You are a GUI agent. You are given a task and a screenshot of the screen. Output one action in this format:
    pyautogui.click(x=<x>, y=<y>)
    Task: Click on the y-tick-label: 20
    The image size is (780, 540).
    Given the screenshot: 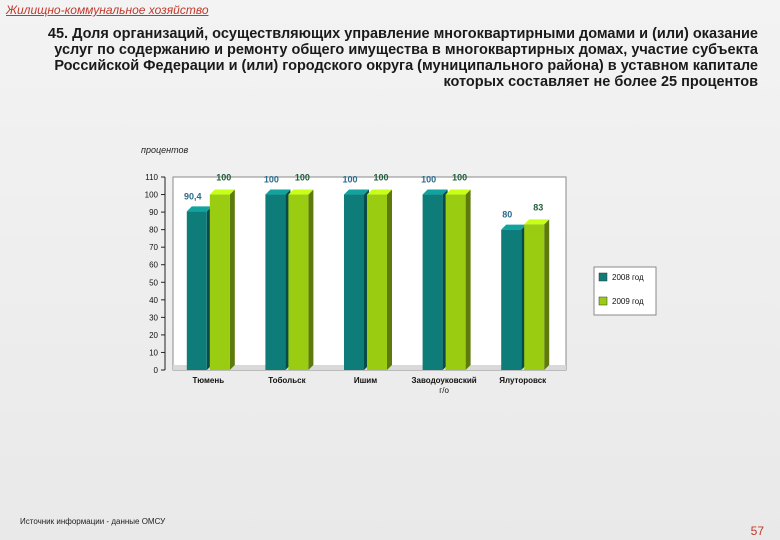 What is the action you would take?
    pyautogui.click(x=153, y=335)
    